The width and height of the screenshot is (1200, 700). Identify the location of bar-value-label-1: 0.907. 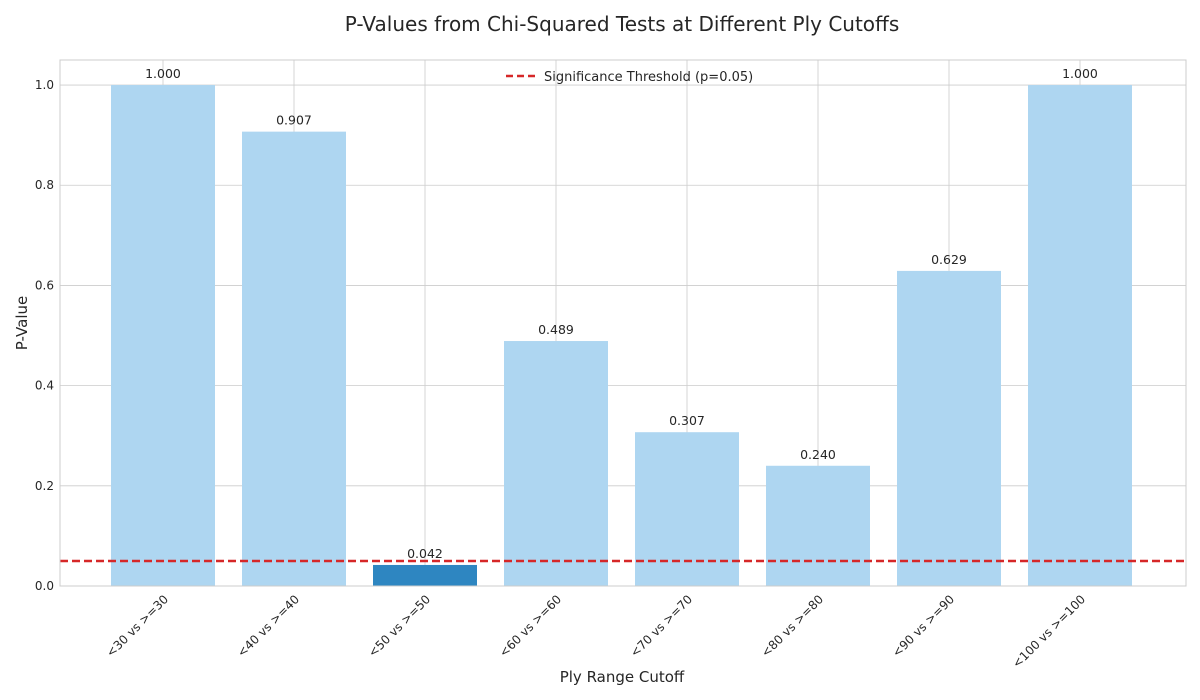
(294, 120).